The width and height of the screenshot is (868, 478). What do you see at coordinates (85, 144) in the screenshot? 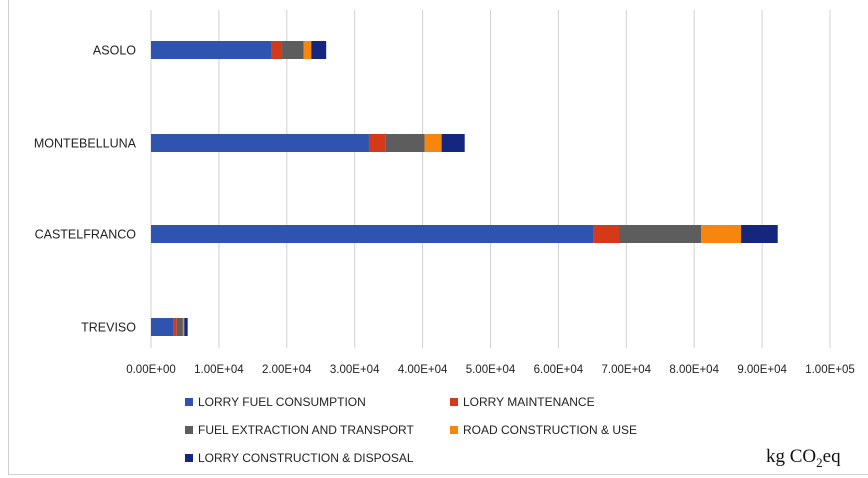
I see `category-label: MONTEBELLUNA` at bounding box center [85, 144].